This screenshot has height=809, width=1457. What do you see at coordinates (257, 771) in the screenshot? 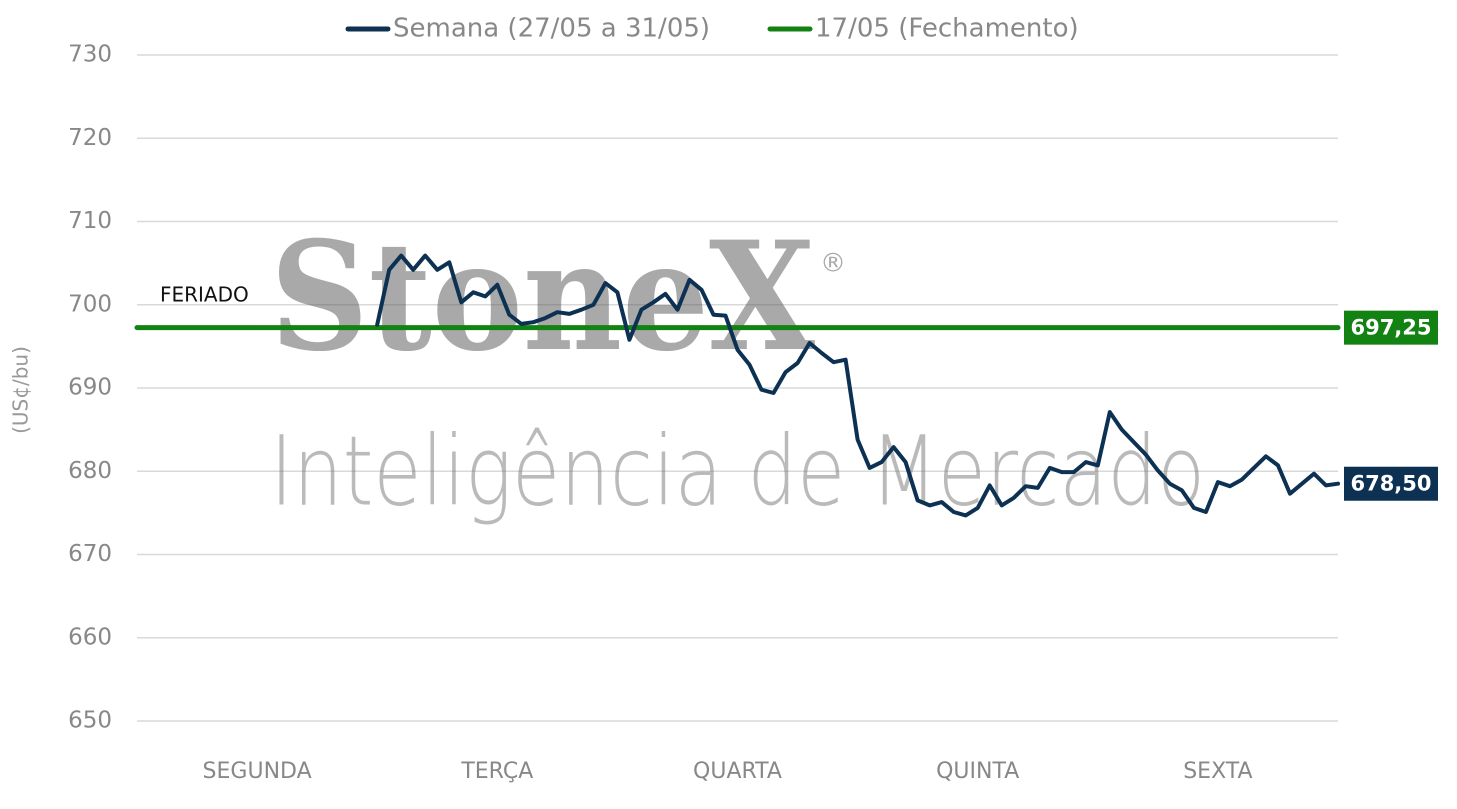
I see `x-tick-label: SEGUNDA` at bounding box center [257, 771].